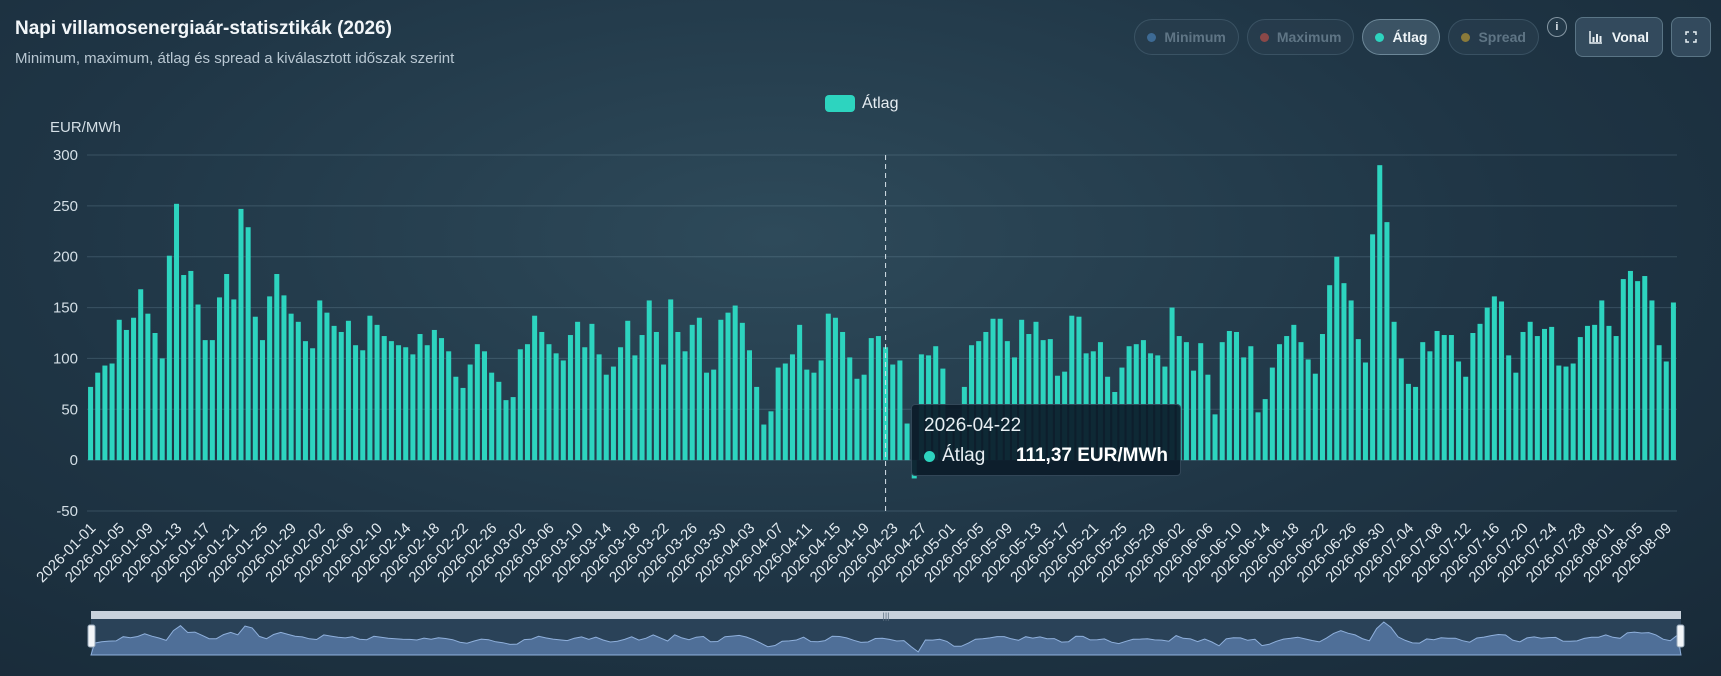 The height and width of the screenshot is (676, 1721). I want to click on toggle-maximum: Maximum, so click(1300, 37).